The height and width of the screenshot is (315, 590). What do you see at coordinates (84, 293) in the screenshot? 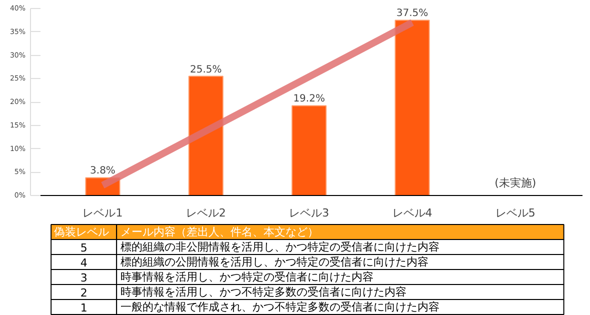
I see `text: 2` at bounding box center [84, 293].